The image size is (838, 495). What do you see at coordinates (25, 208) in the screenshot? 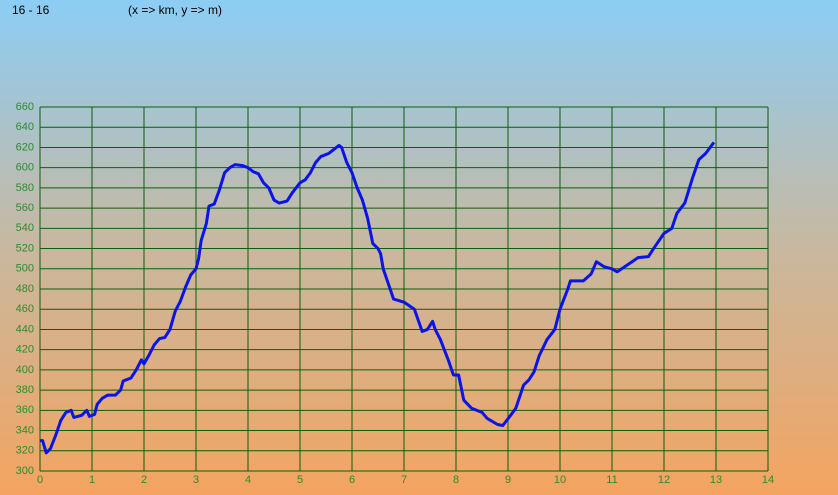
I see `y-tick-label: 560` at bounding box center [25, 208].